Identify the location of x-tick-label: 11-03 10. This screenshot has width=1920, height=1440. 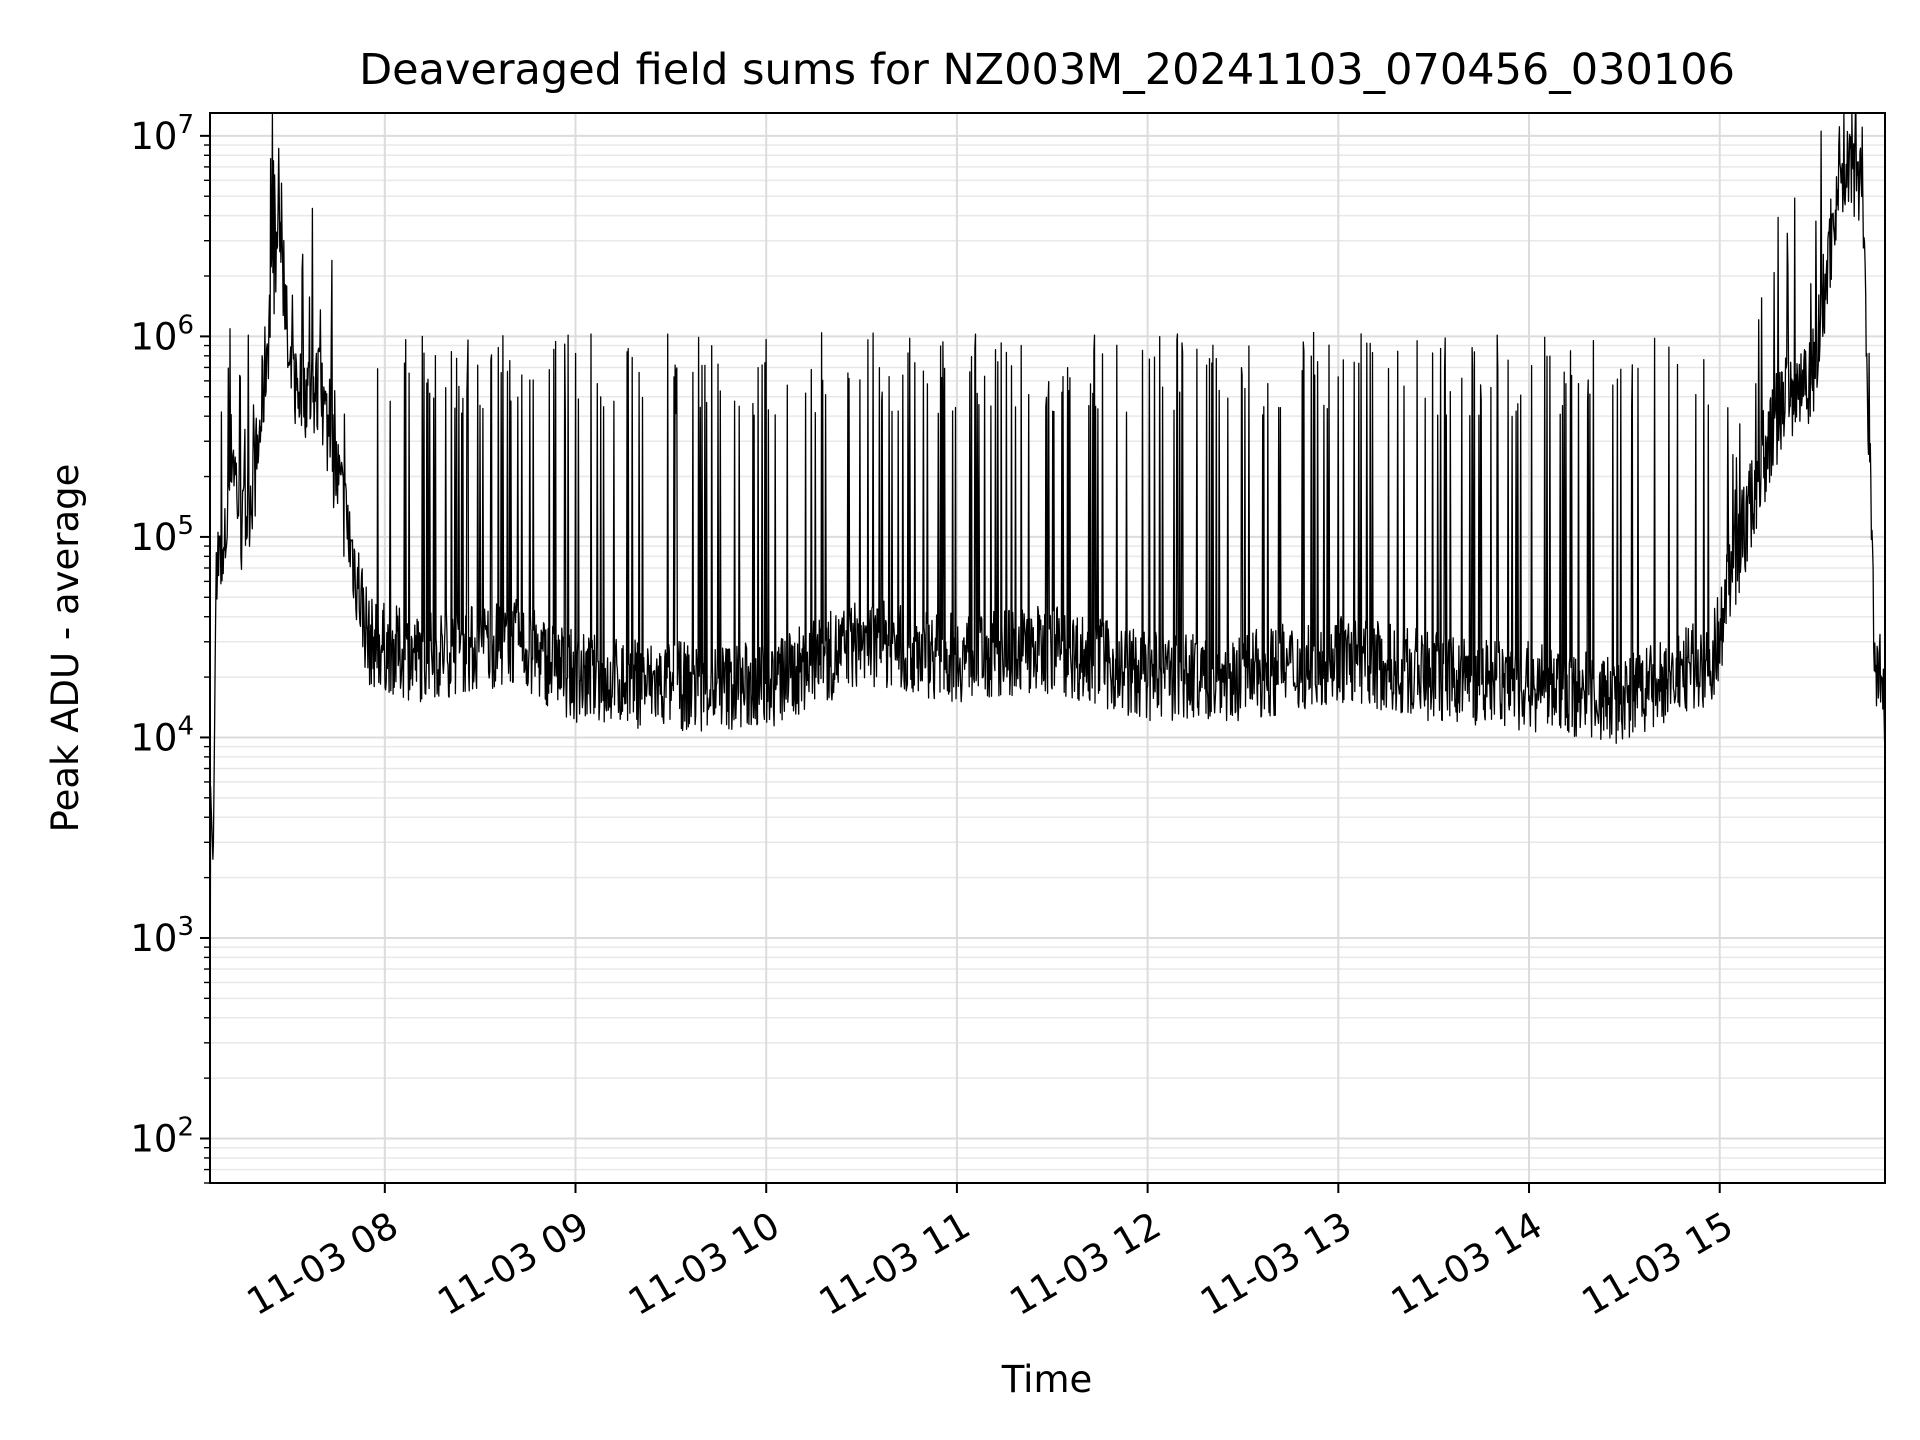
(704, 1264).